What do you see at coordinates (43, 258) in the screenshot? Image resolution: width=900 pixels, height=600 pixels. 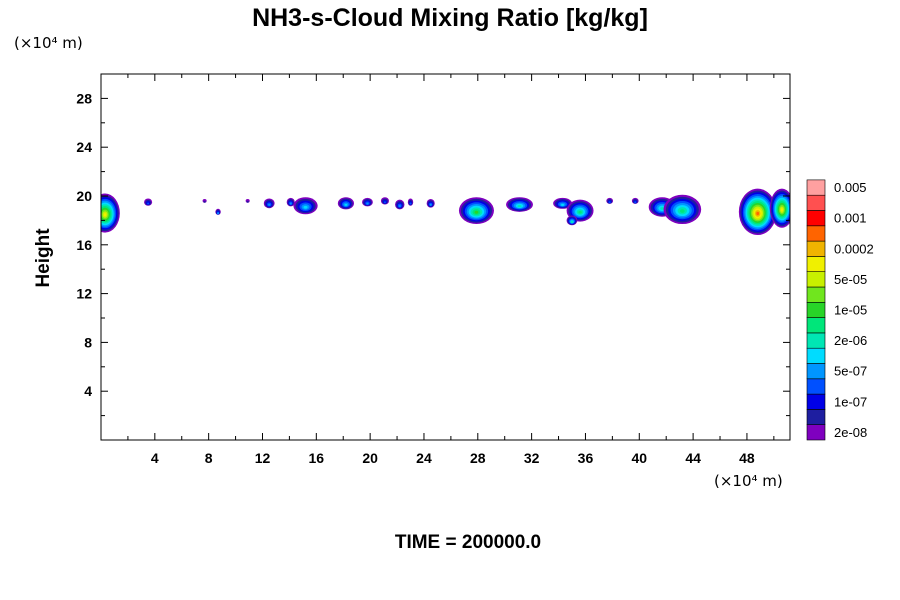 I see `y-axis-title: Height` at bounding box center [43, 258].